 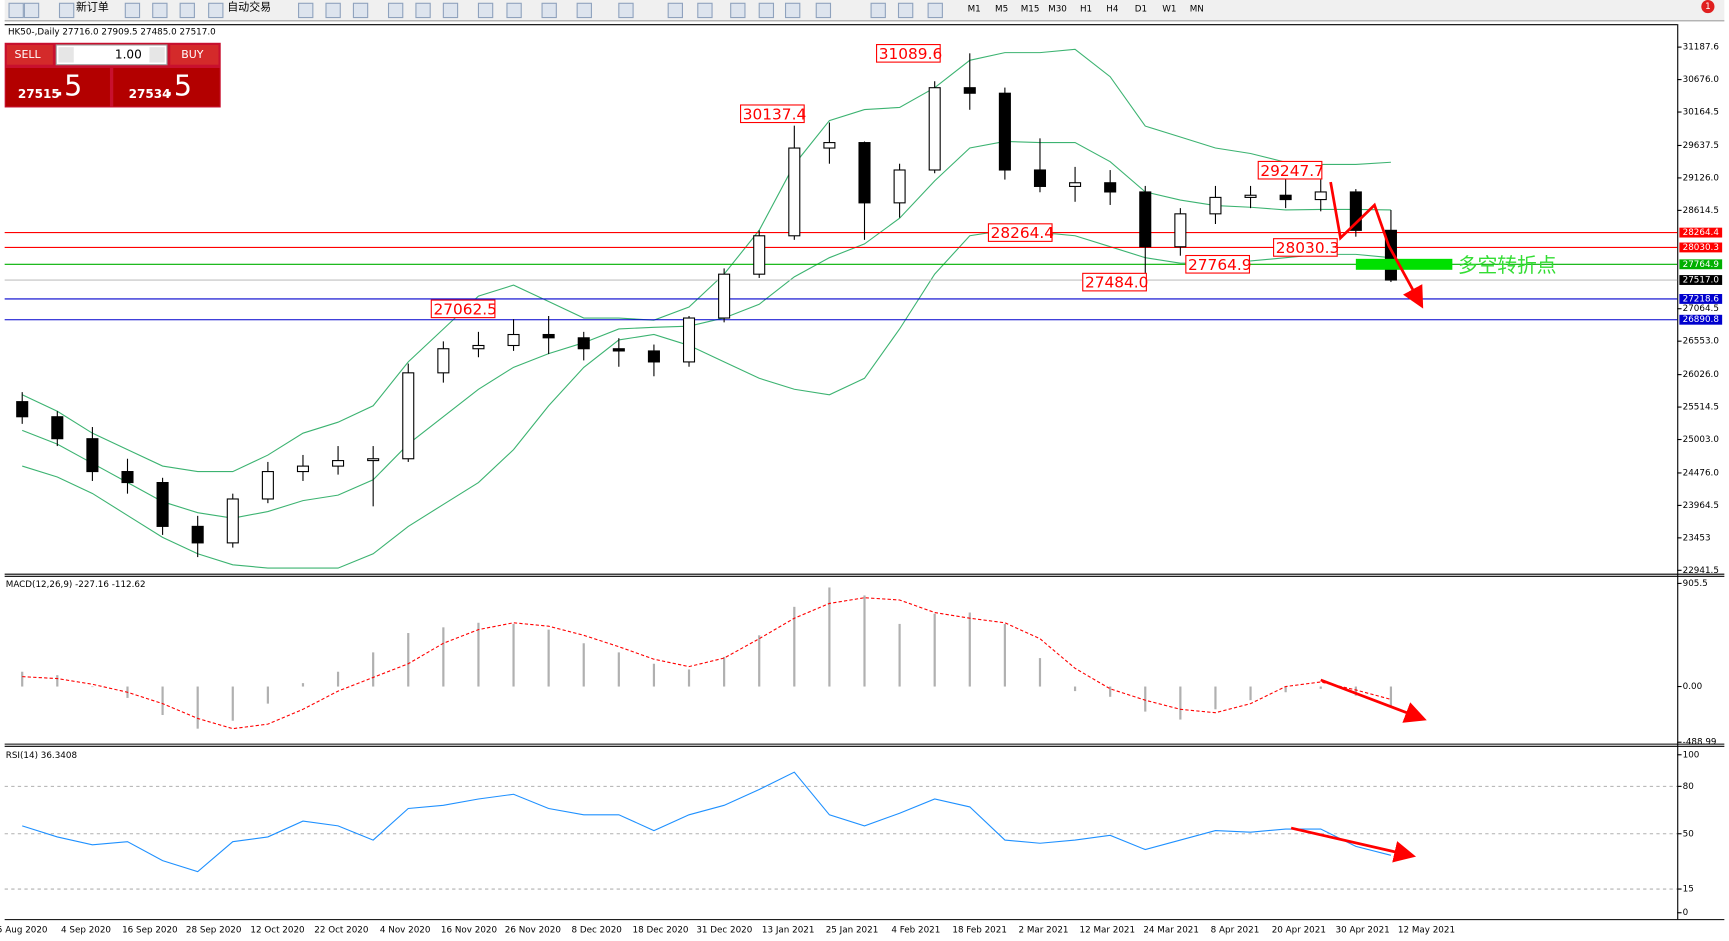 What do you see at coordinates (1701, 211) in the screenshot?
I see `y-tick-label: 28614.5` at bounding box center [1701, 211].